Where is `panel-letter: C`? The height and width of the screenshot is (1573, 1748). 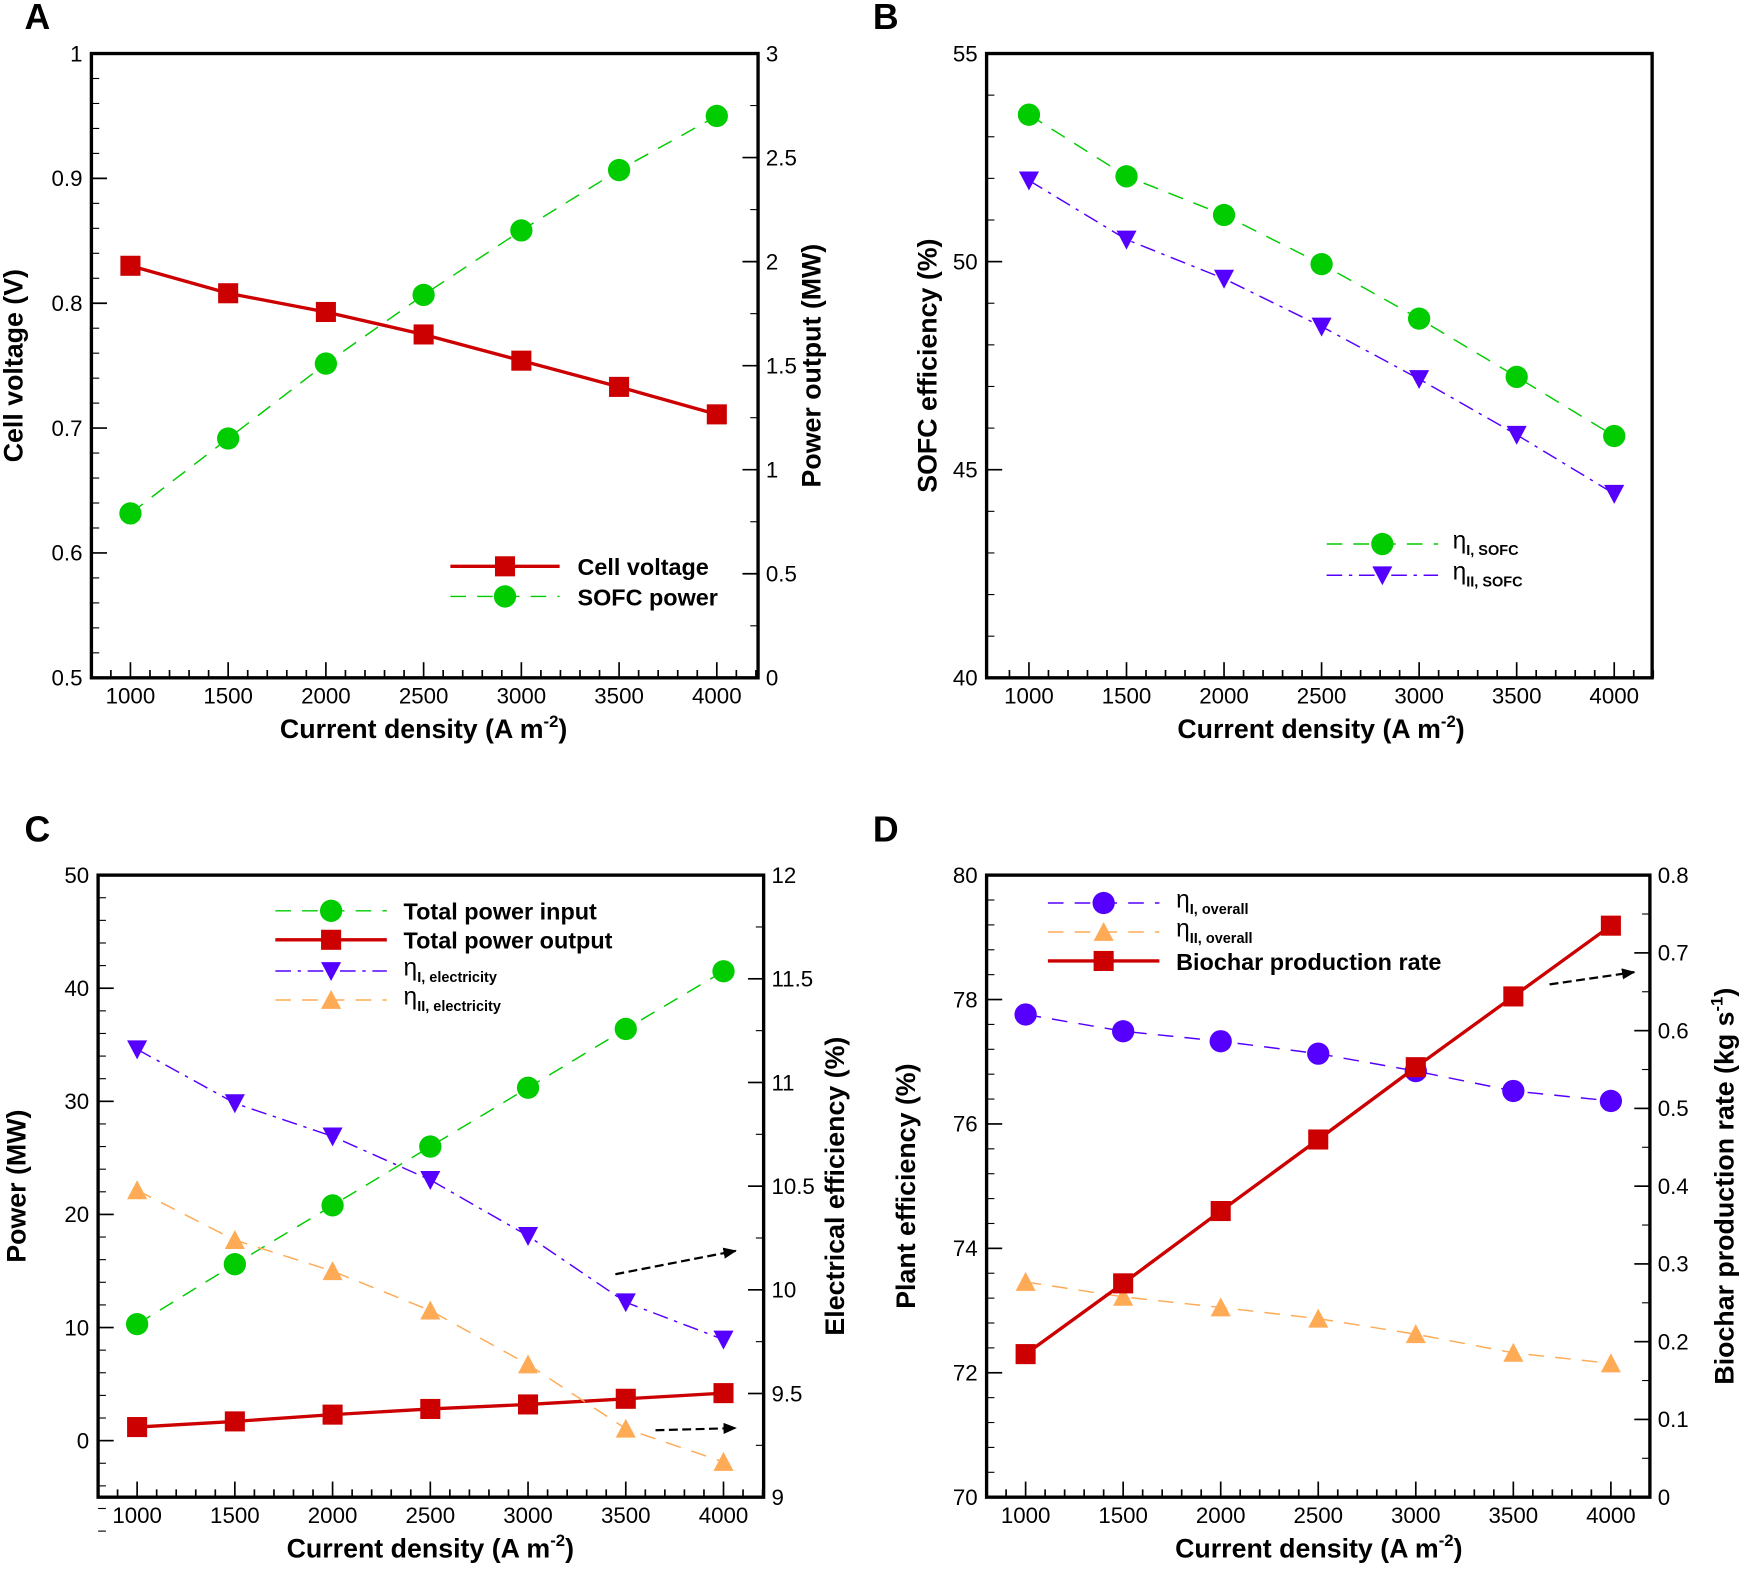
panel-letter: C is located at coordinates (38, 830).